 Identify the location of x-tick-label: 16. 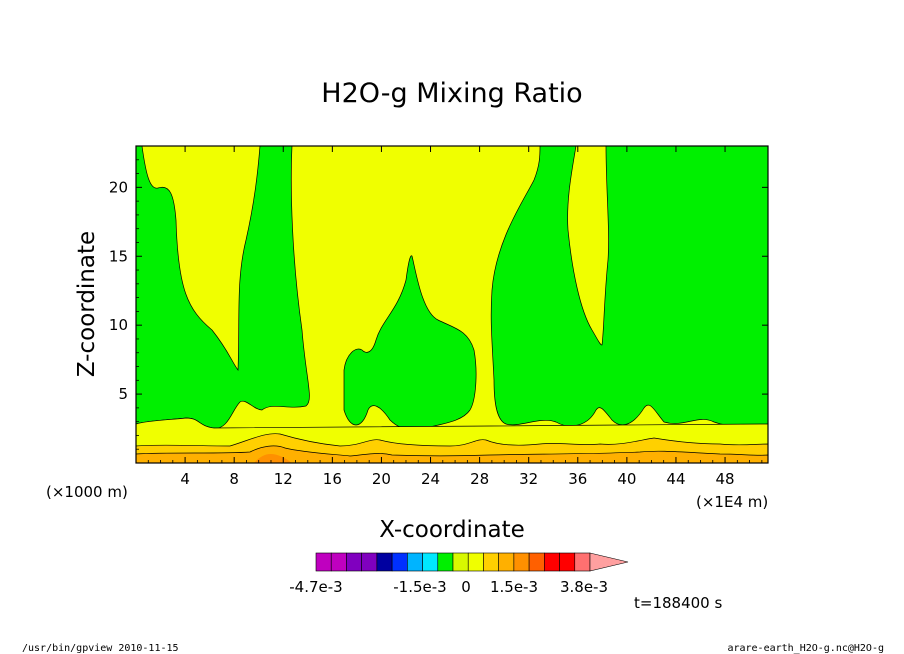
(332, 479).